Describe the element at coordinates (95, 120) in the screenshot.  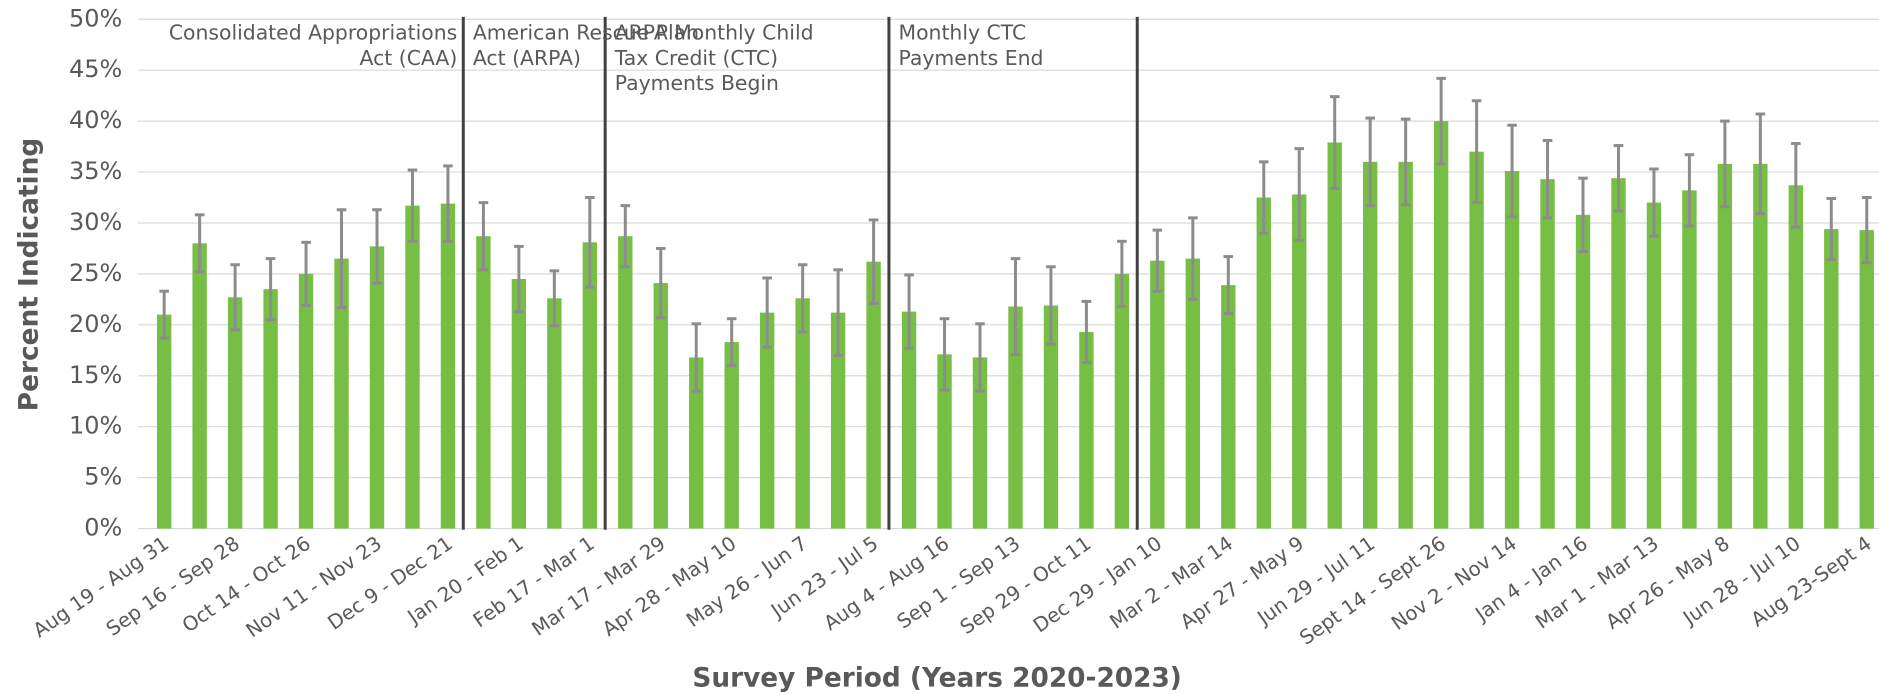
I see `y-tick-label: 40%` at that location.